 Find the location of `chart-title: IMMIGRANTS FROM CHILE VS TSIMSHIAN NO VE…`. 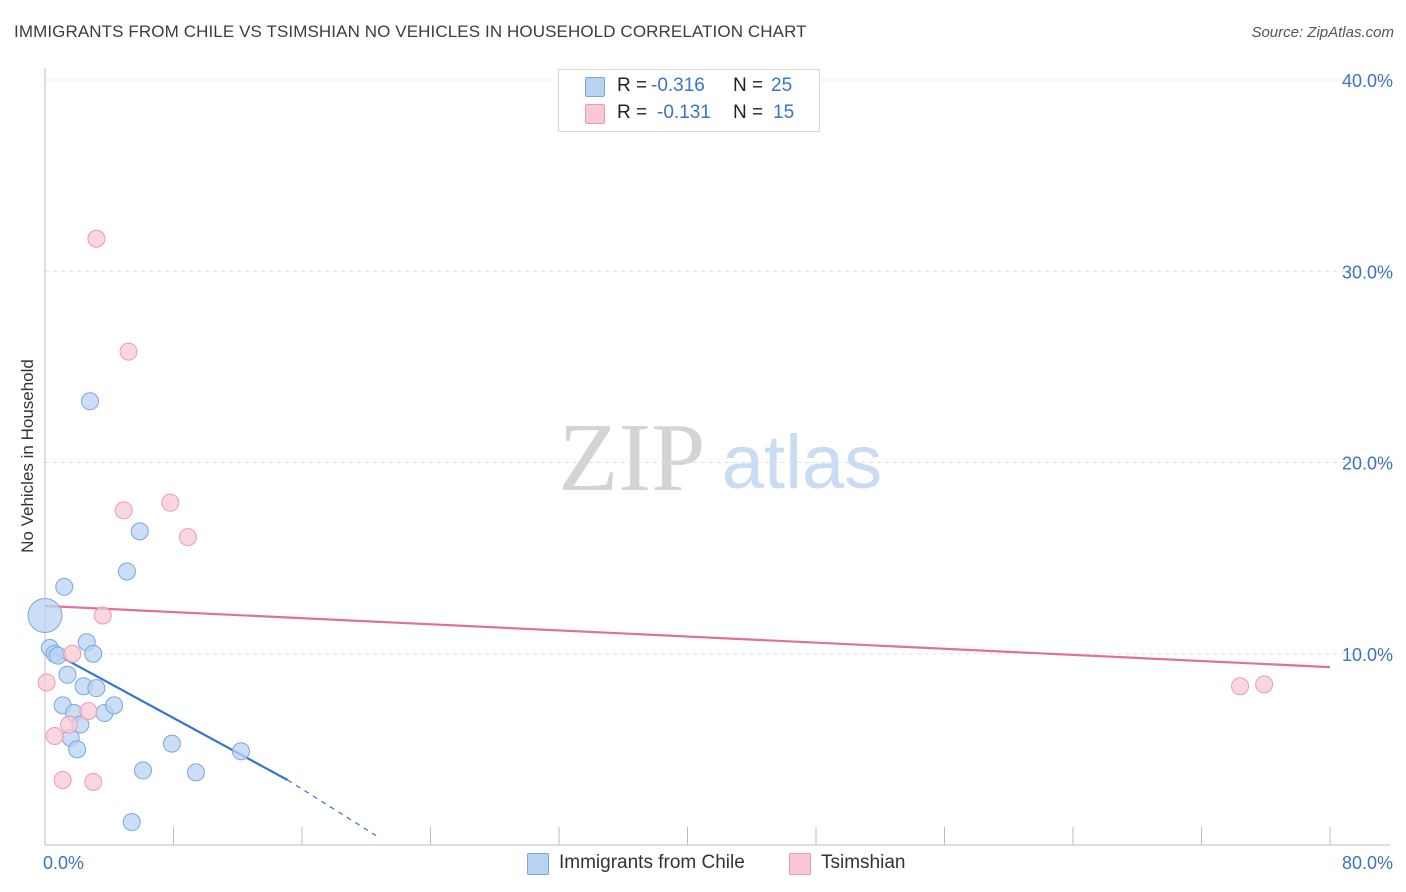

chart-title: IMMIGRANTS FROM CHILE VS TSIMSHIAN NO VE… is located at coordinates (410, 31).